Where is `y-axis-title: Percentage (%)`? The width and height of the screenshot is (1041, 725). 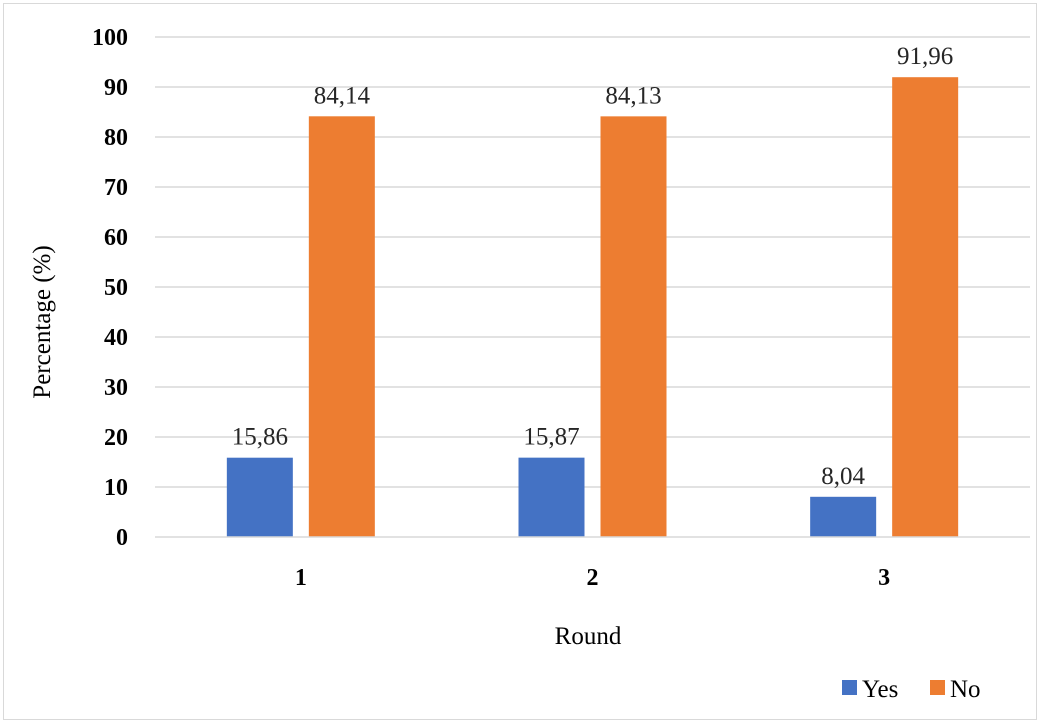
y-axis-title: Percentage (%) is located at coordinates (42, 321).